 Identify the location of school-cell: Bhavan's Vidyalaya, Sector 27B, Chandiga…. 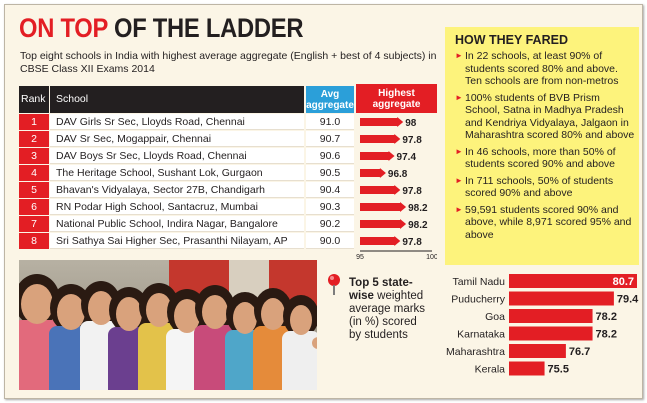
(177, 190).